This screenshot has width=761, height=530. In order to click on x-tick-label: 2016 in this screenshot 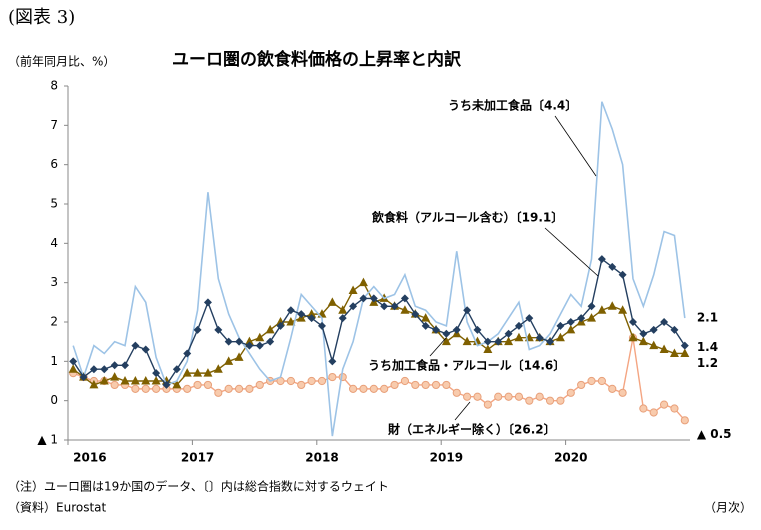, I will do `click(89, 458)`.